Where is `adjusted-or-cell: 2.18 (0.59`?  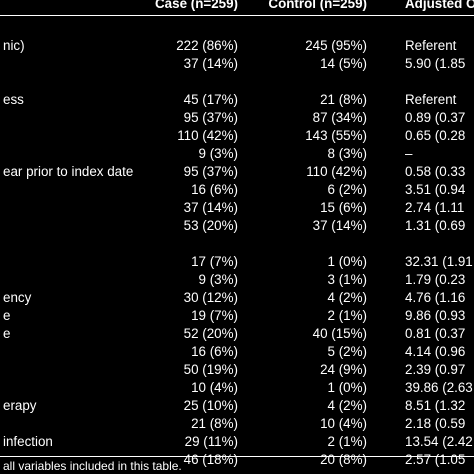
adjusted-or-cell: 2.18 (0.59 is located at coordinates (435, 423).